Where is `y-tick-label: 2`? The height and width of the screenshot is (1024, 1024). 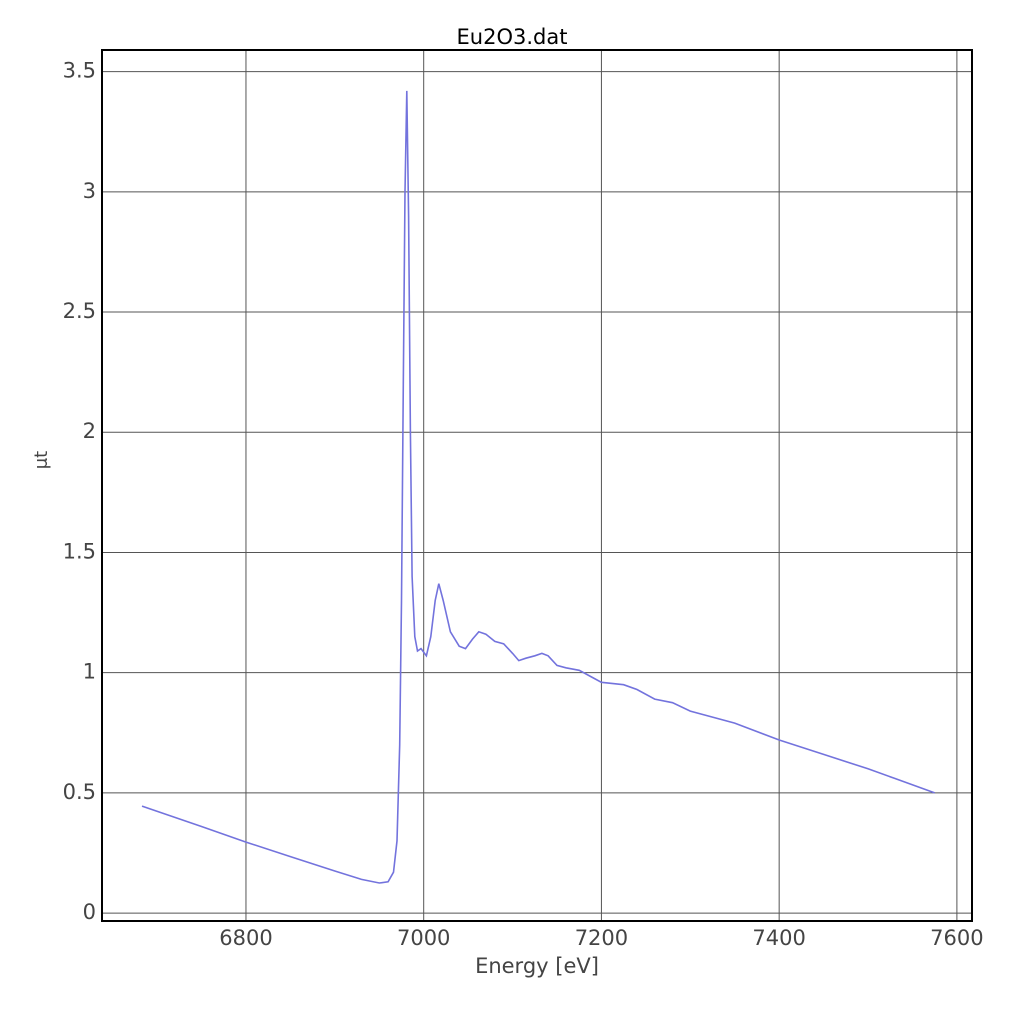 y-tick-label: 2 is located at coordinates (89, 431).